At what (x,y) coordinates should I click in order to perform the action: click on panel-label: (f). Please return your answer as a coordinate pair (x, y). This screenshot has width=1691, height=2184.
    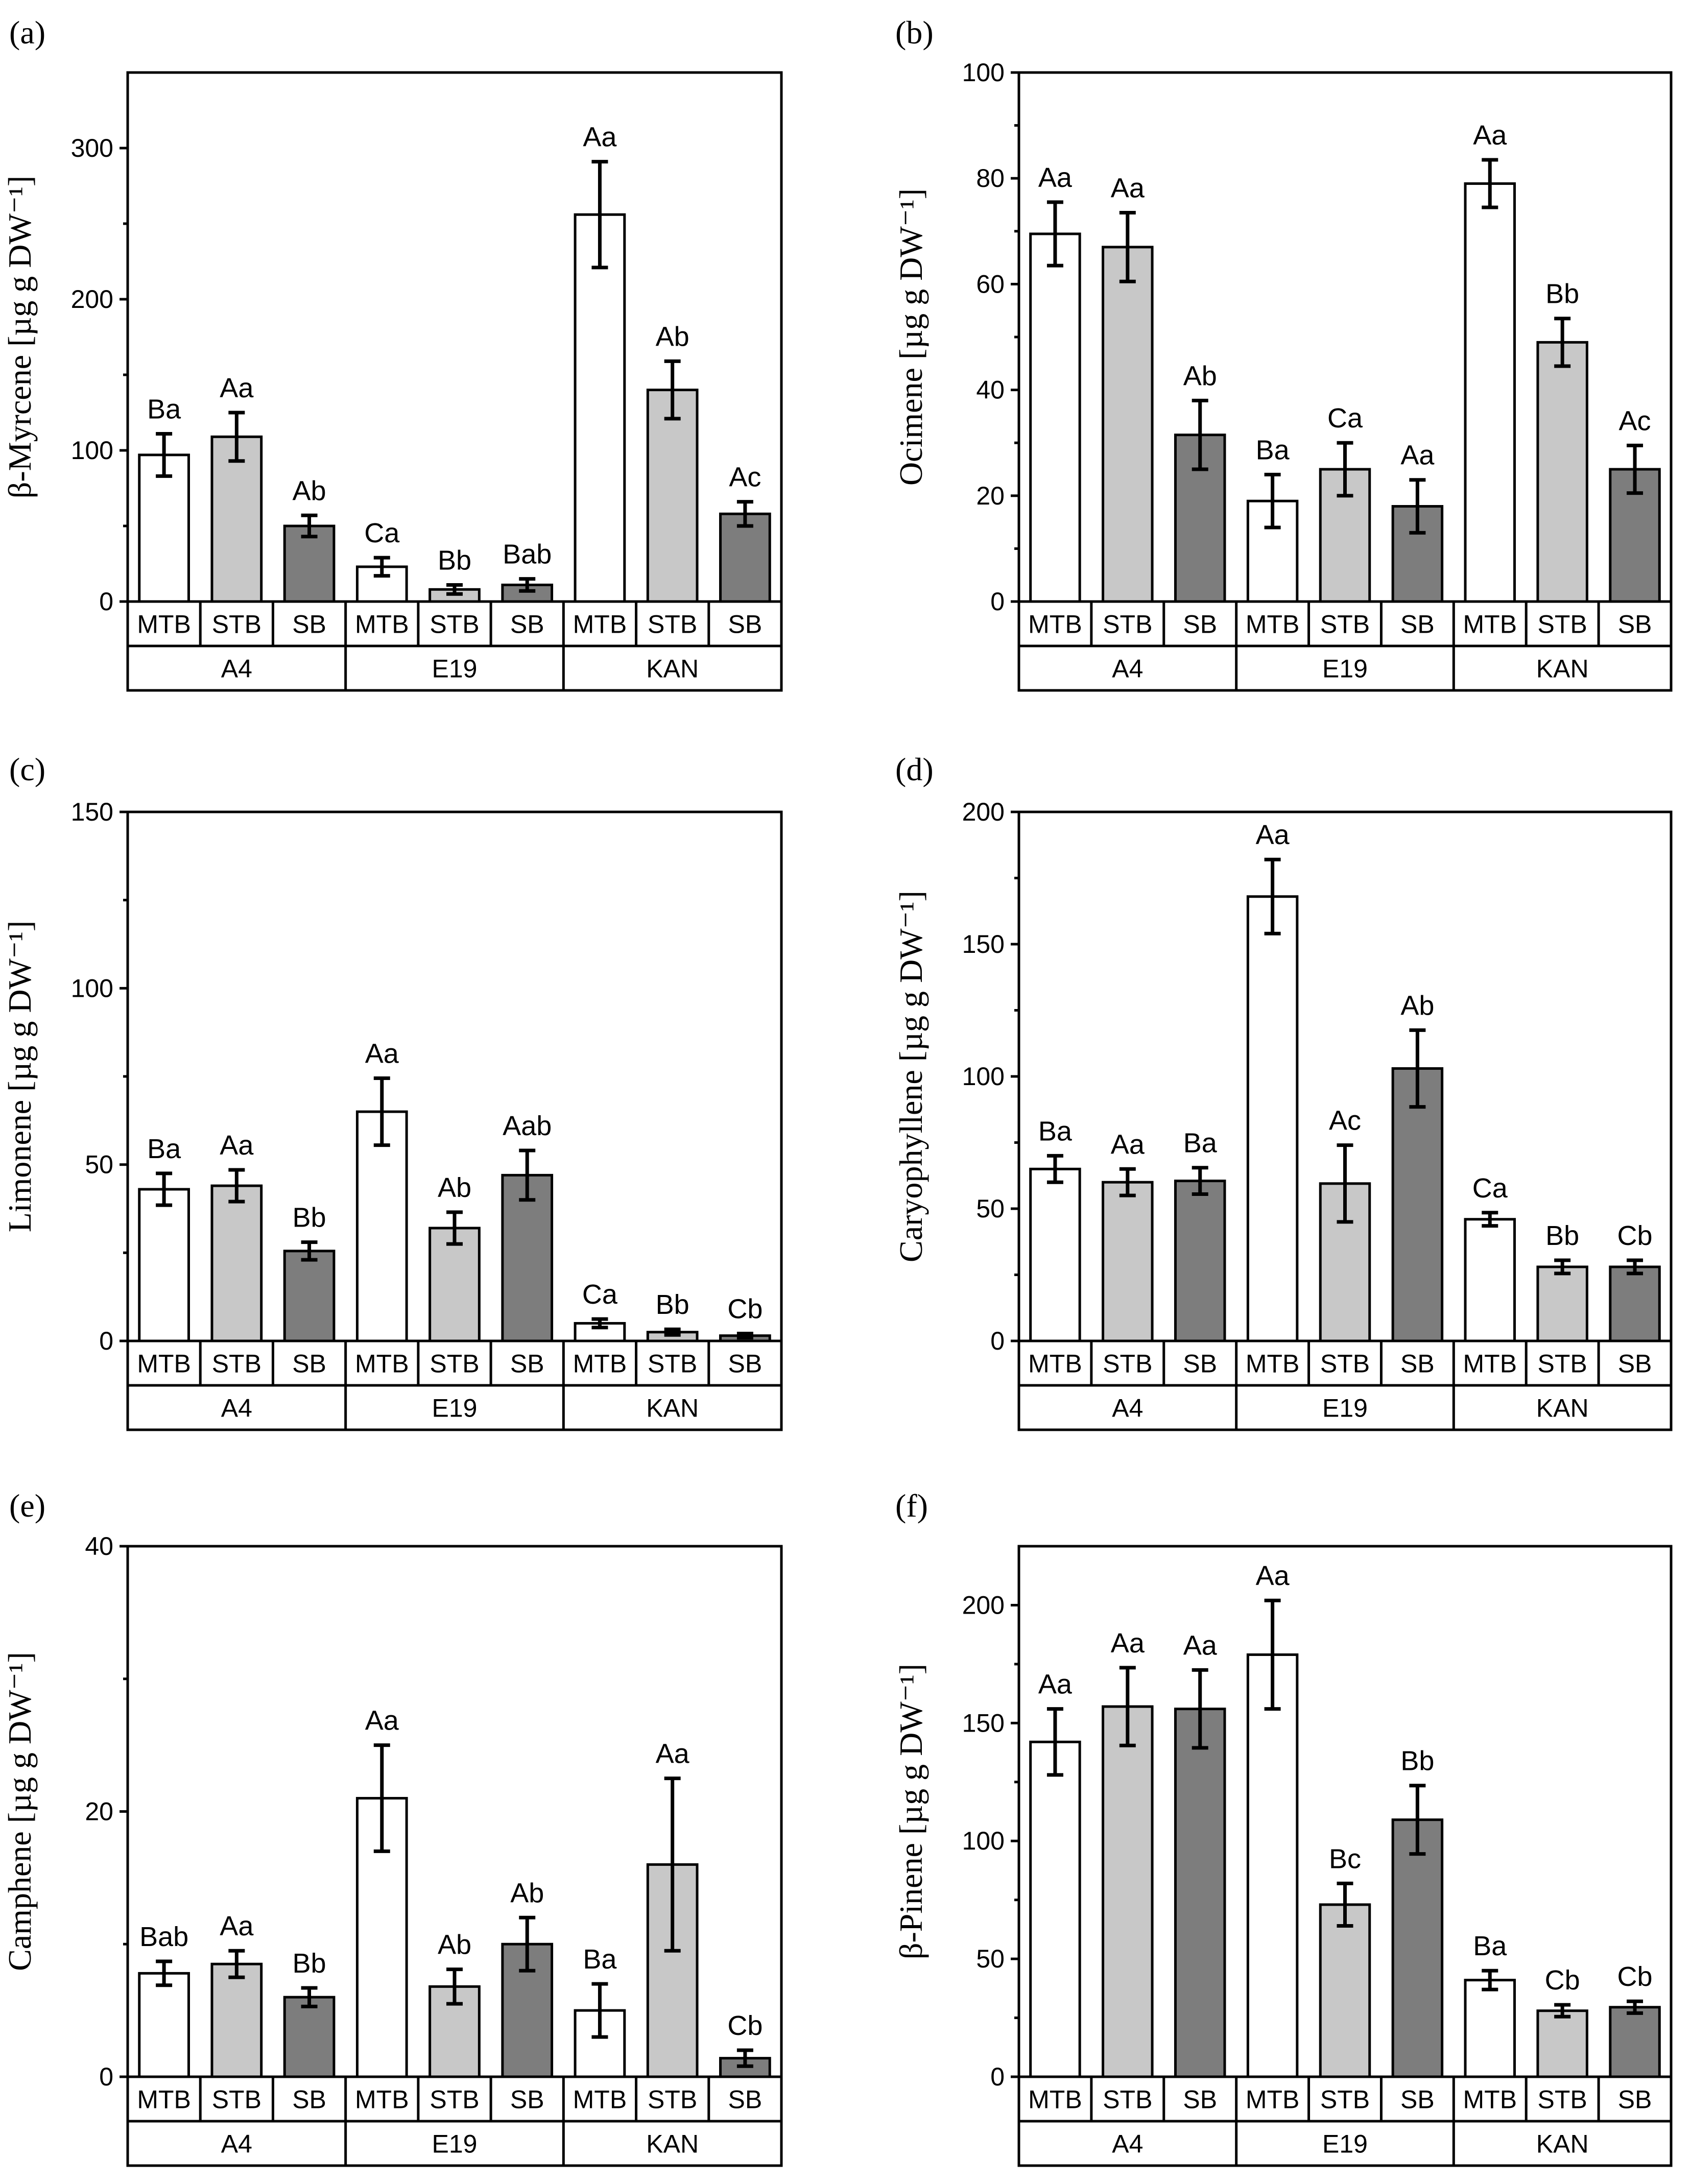
    Looking at the image, I should click on (911, 1505).